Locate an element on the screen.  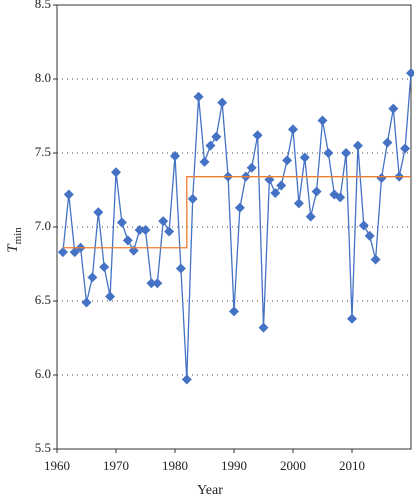
y-tick-label: 8.5 is located at coordinates (43, 5).